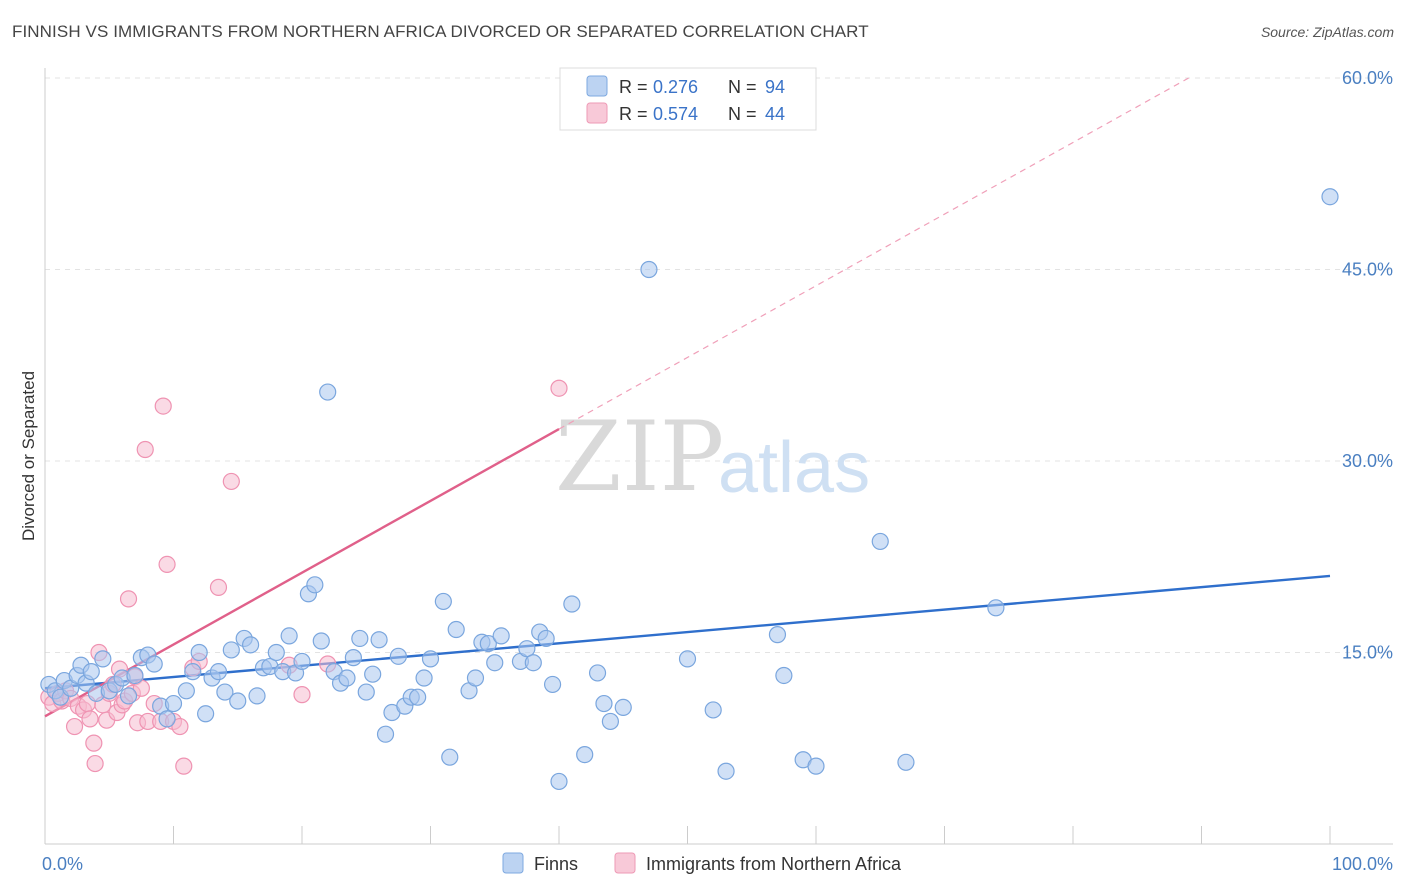  I want to click on y-tick-label-1: 30.0%, so click(1367, 461).